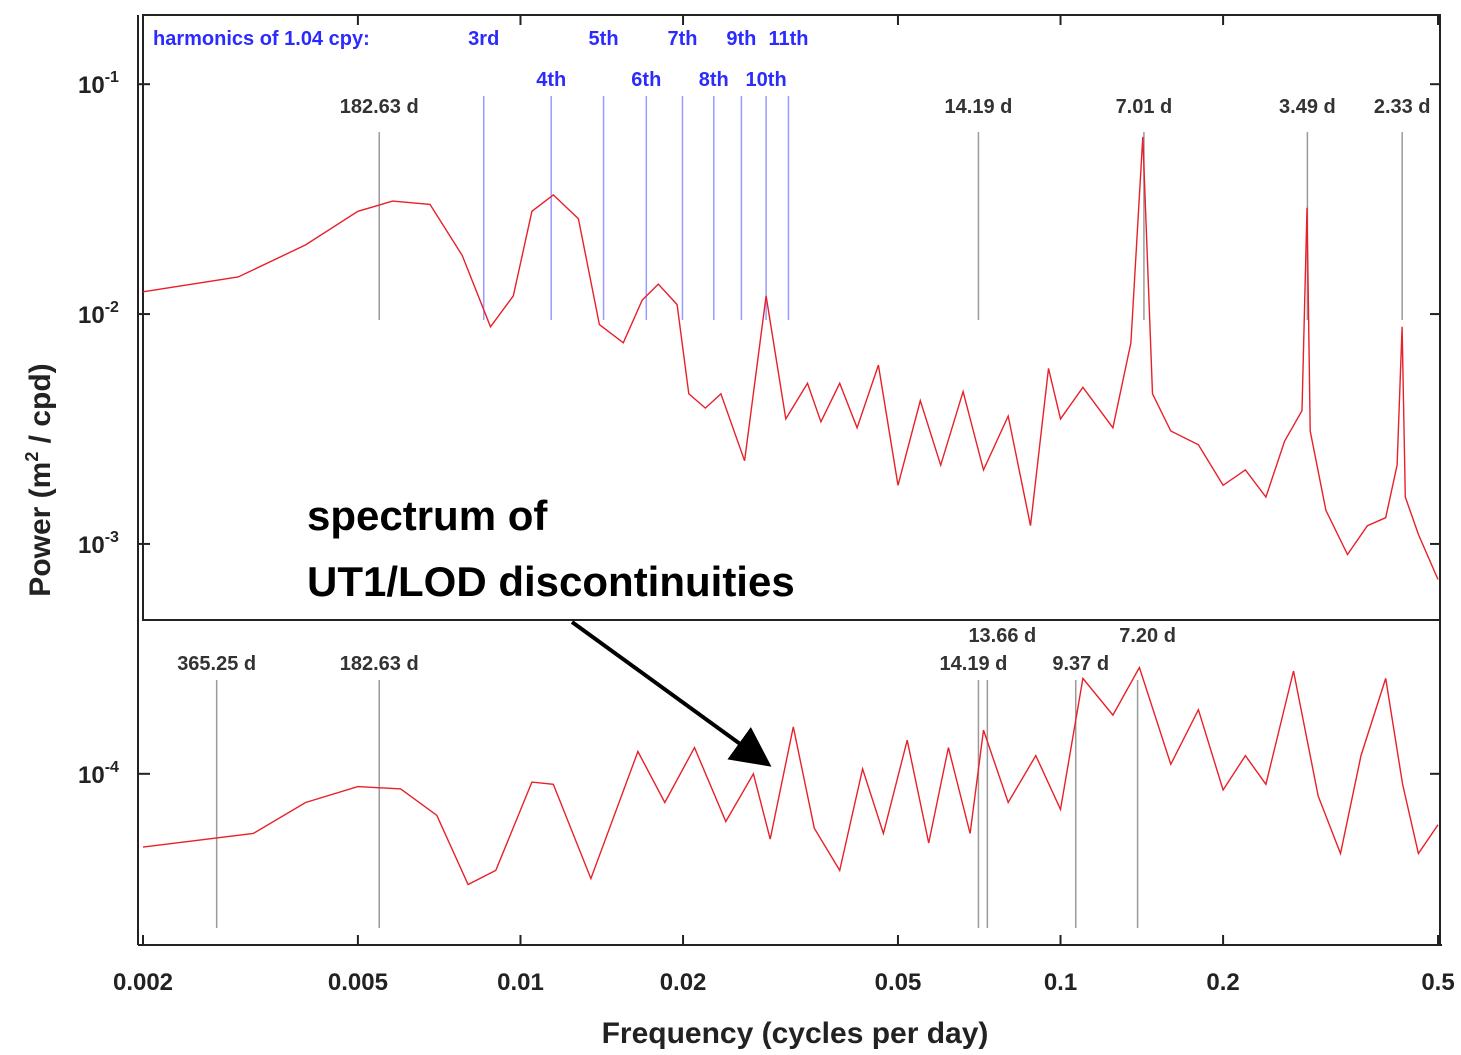 The width and height of the screenshot is (1461, 1055). Describe the element at coordinates (427, 515) in the screenshot. I see `callout-line-1: spectrum of` at that location.